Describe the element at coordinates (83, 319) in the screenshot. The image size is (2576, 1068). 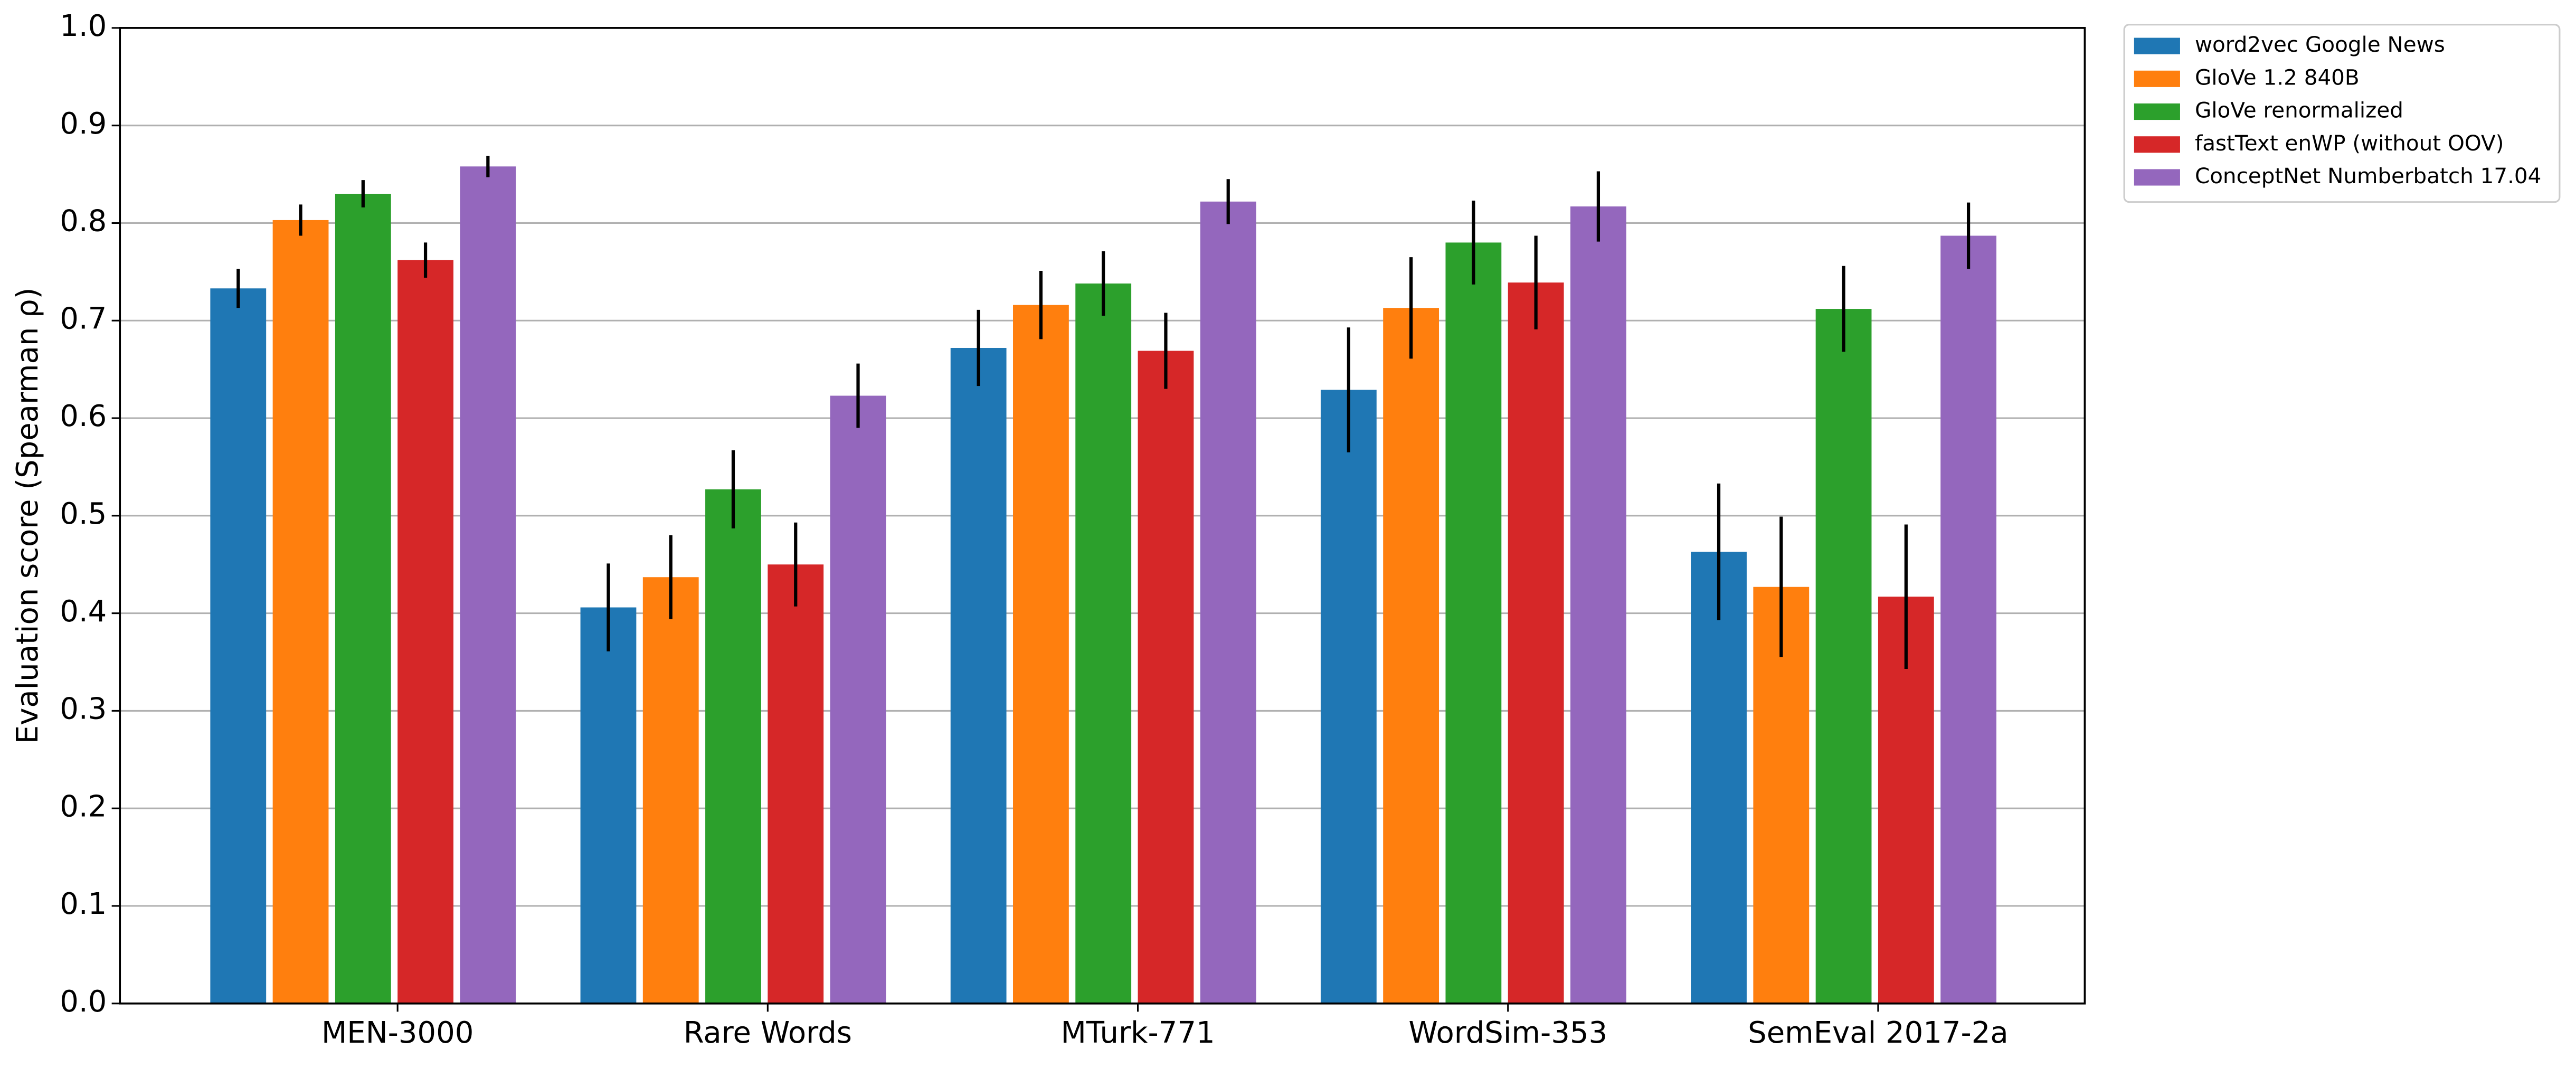
I see `y-tick-label: 0.7` at that location.